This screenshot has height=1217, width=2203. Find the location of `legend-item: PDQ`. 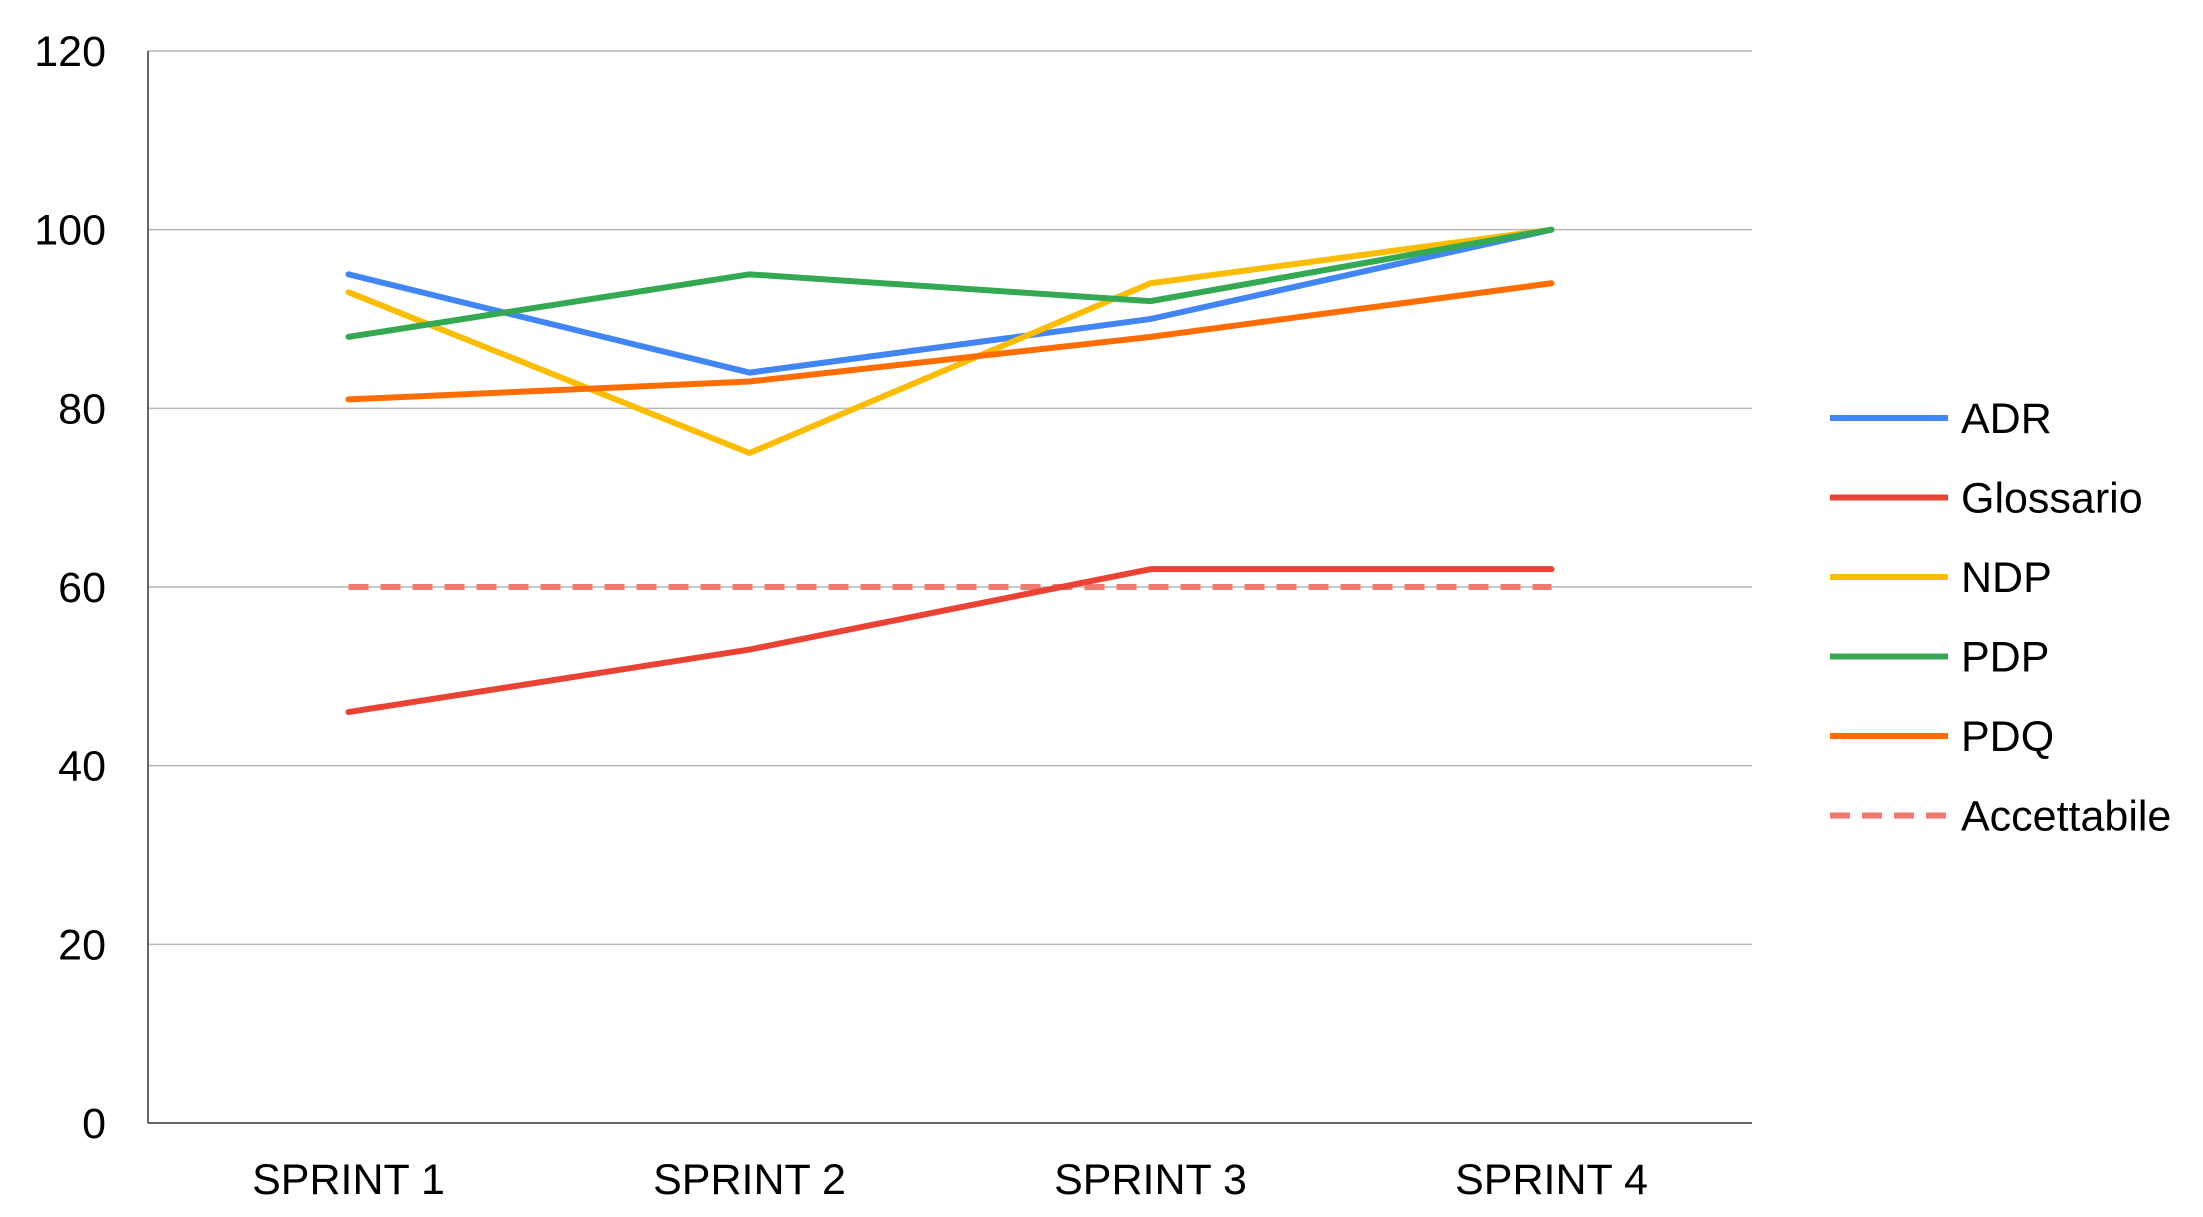

legend-item: PDQ is located at coordinates (1942, 737).